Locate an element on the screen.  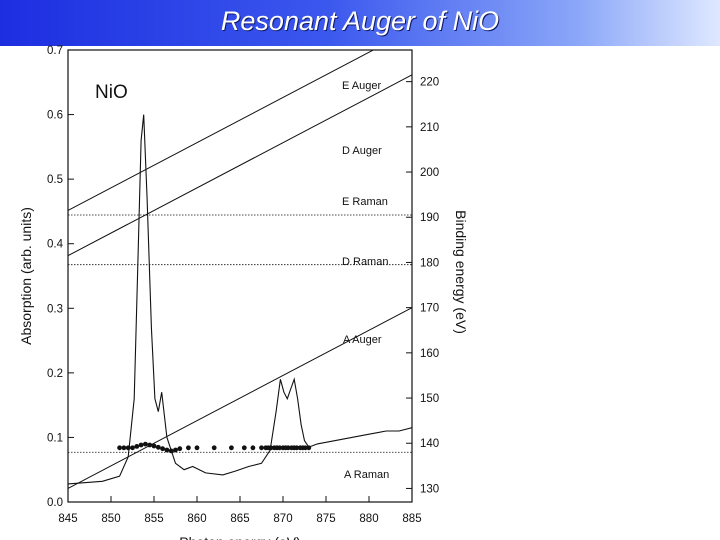
guide-label-2: A Auger is located at coordinates (362, 340).